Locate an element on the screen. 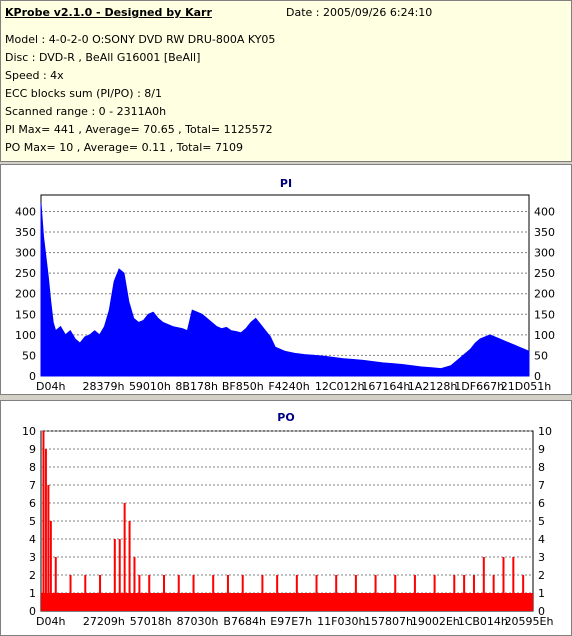  po-ytick-left: 6 is located at coordinates (32, 503).